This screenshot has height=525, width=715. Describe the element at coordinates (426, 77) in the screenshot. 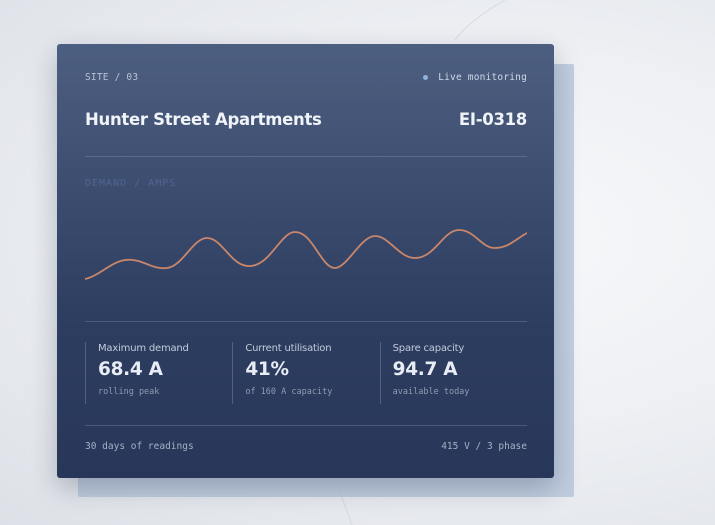

I see `status-dot-icon` at that location.